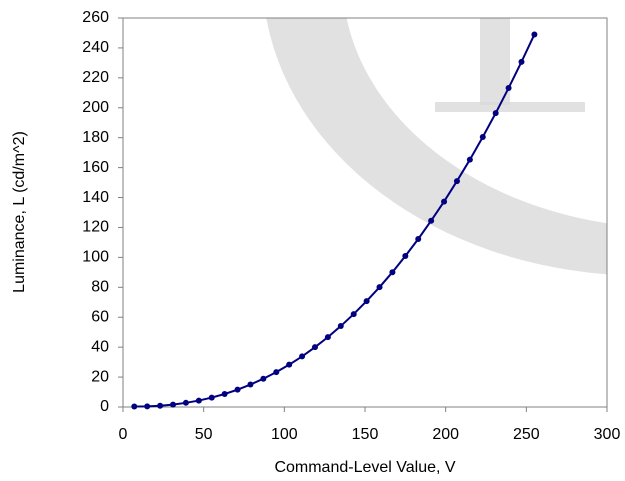  What do you see at coordinates (445, 434) in the screenshot?
I see `x-tick-label: 200` at bounding box center [445, 434].